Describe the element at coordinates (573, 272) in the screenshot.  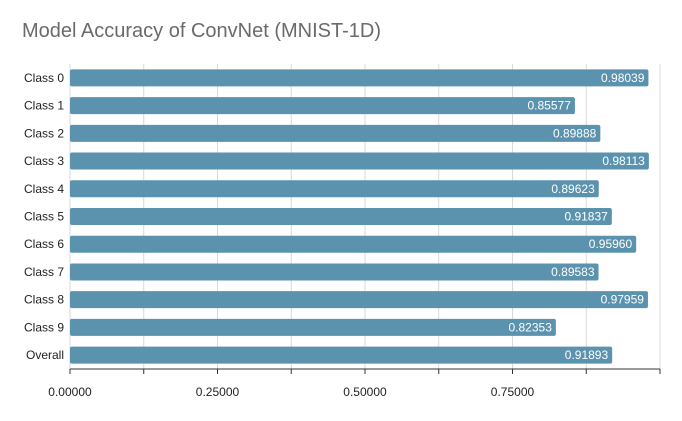
I see `data-label: 0.89583` at that location.